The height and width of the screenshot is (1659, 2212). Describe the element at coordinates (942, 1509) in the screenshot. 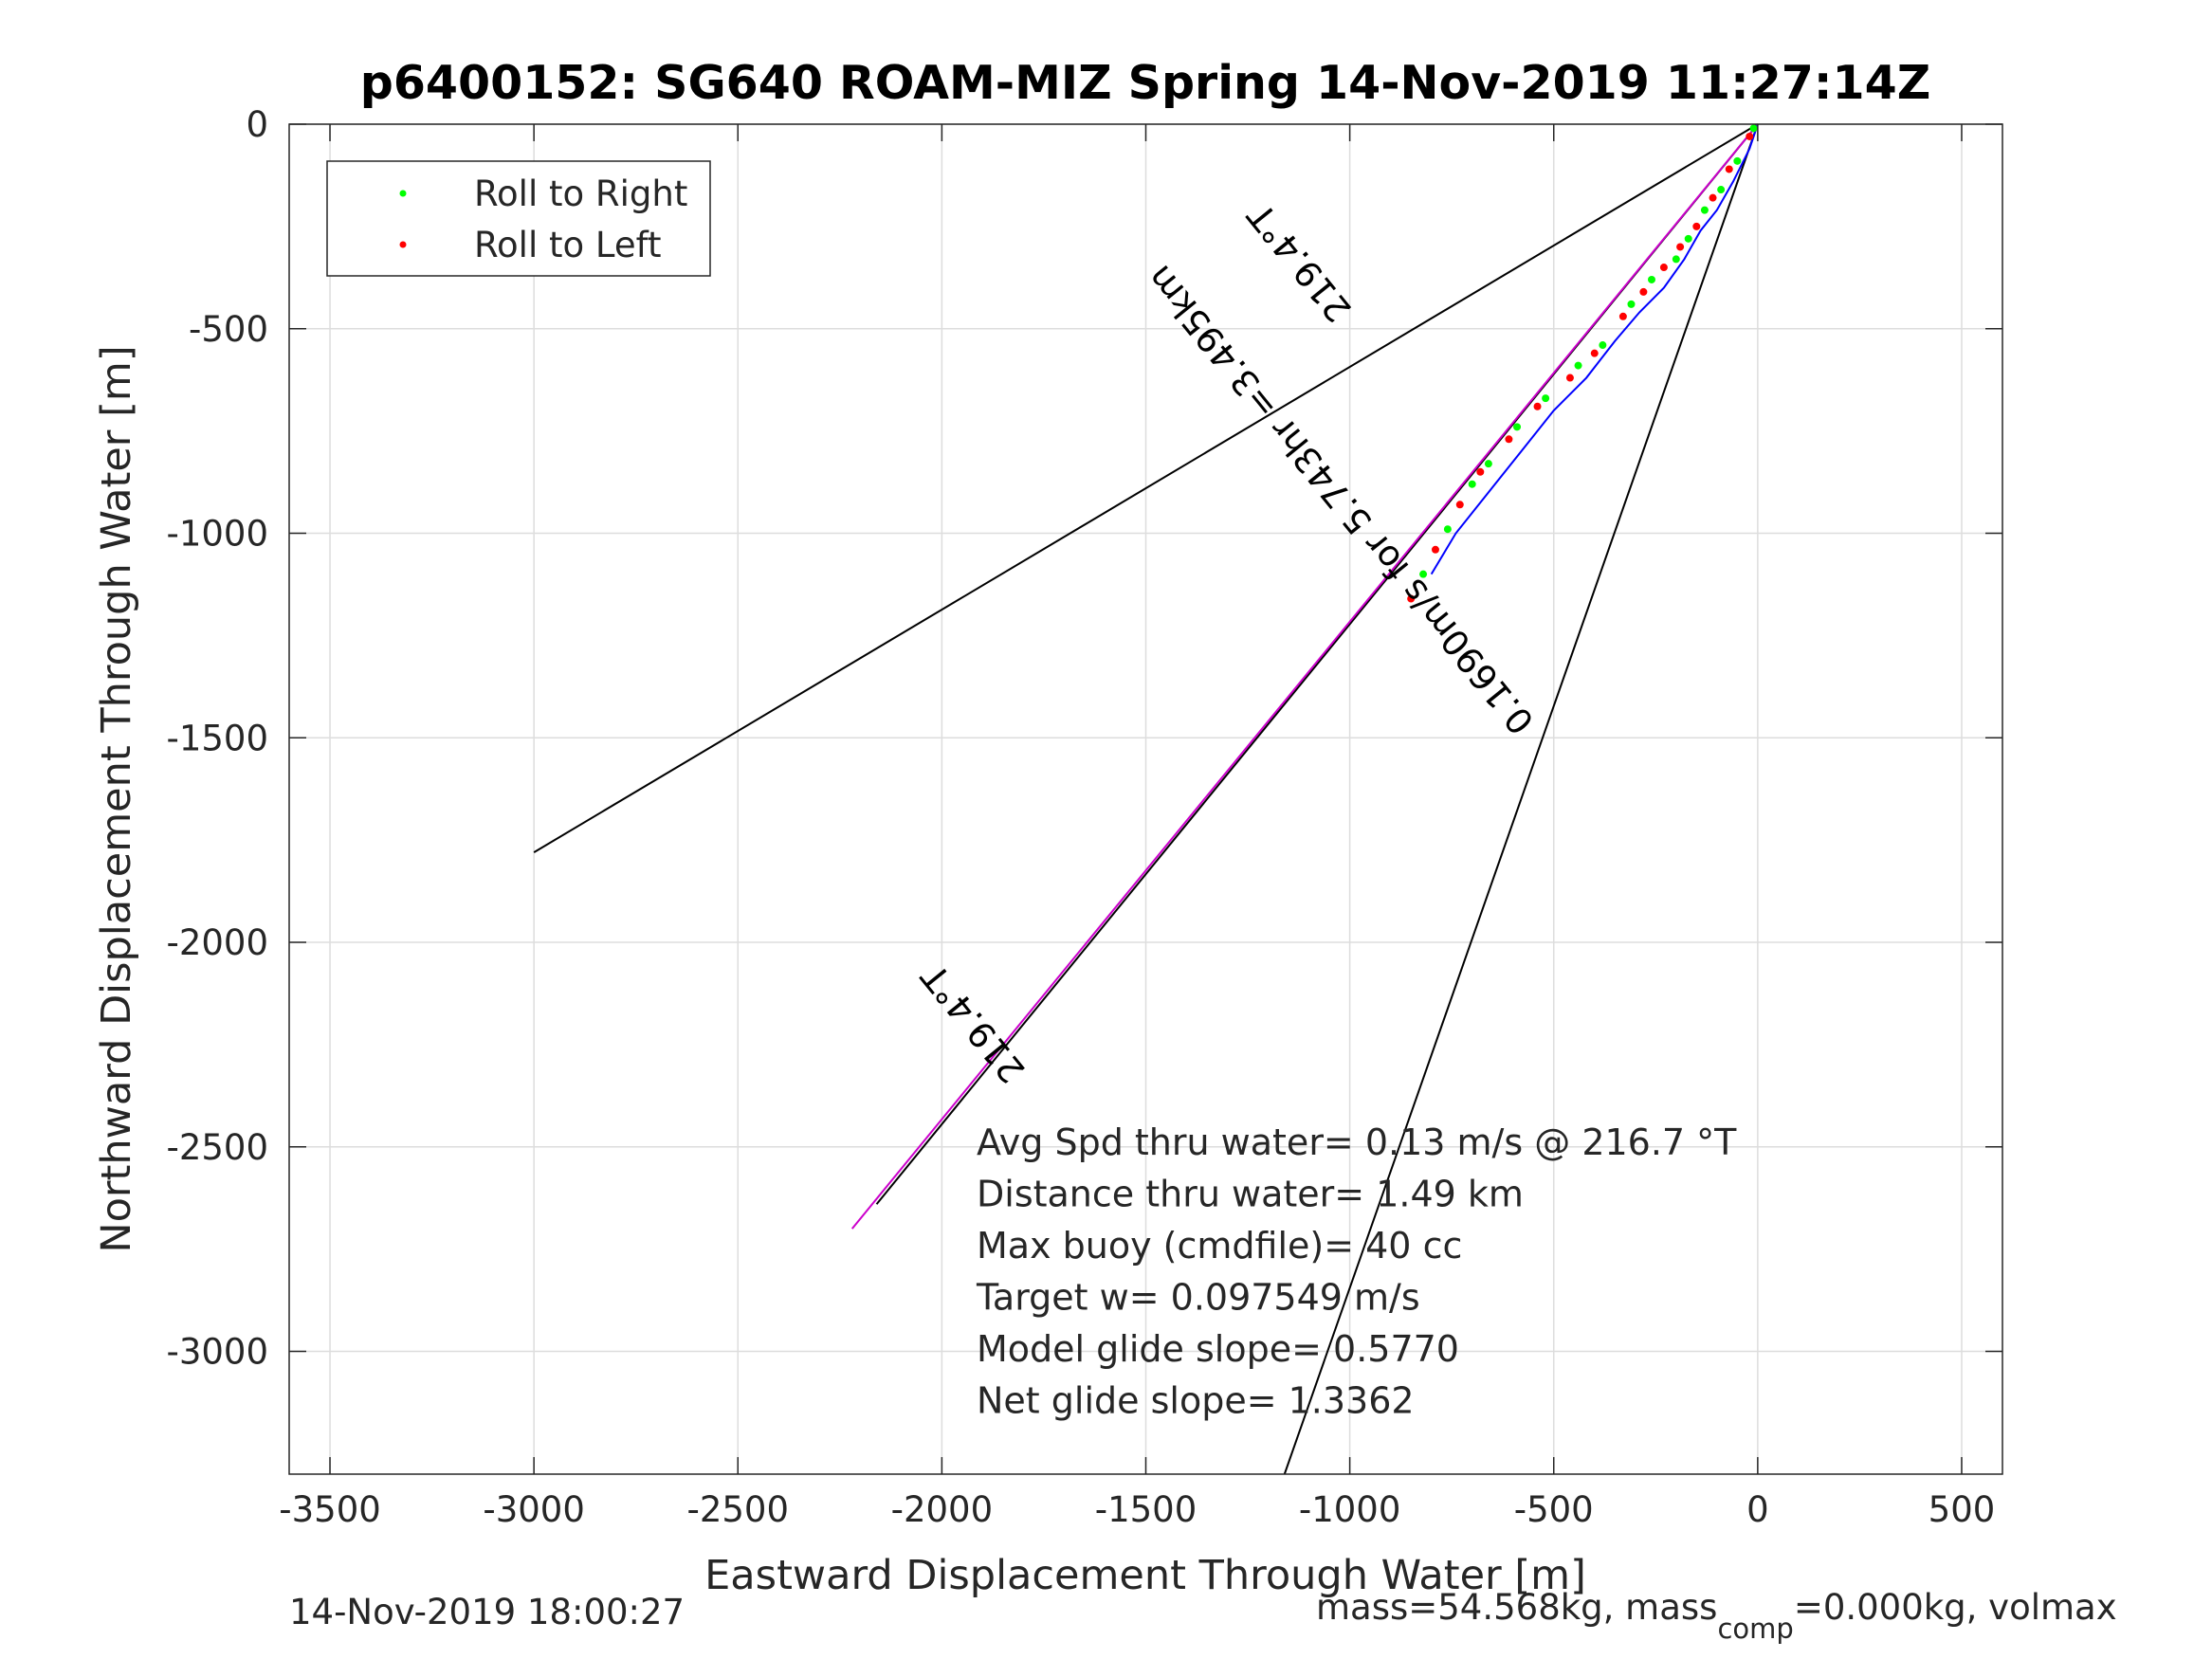

I see `x-tick-label: -2000` at that location.